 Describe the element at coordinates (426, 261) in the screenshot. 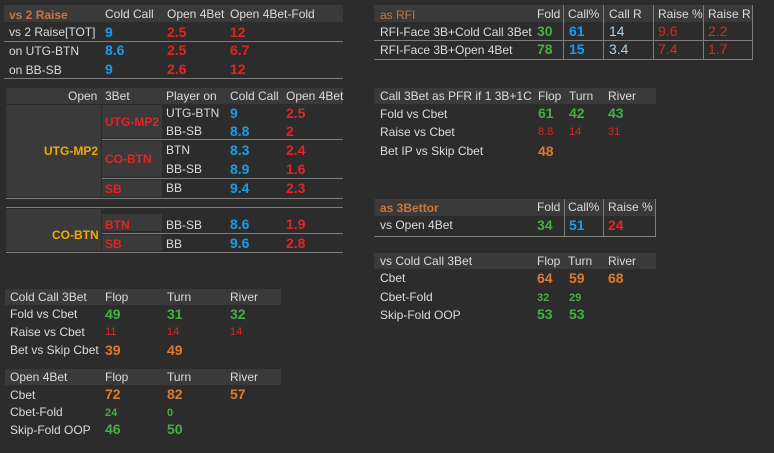

I see `vscc-title: vs Cold Call 3Bet` at that location.